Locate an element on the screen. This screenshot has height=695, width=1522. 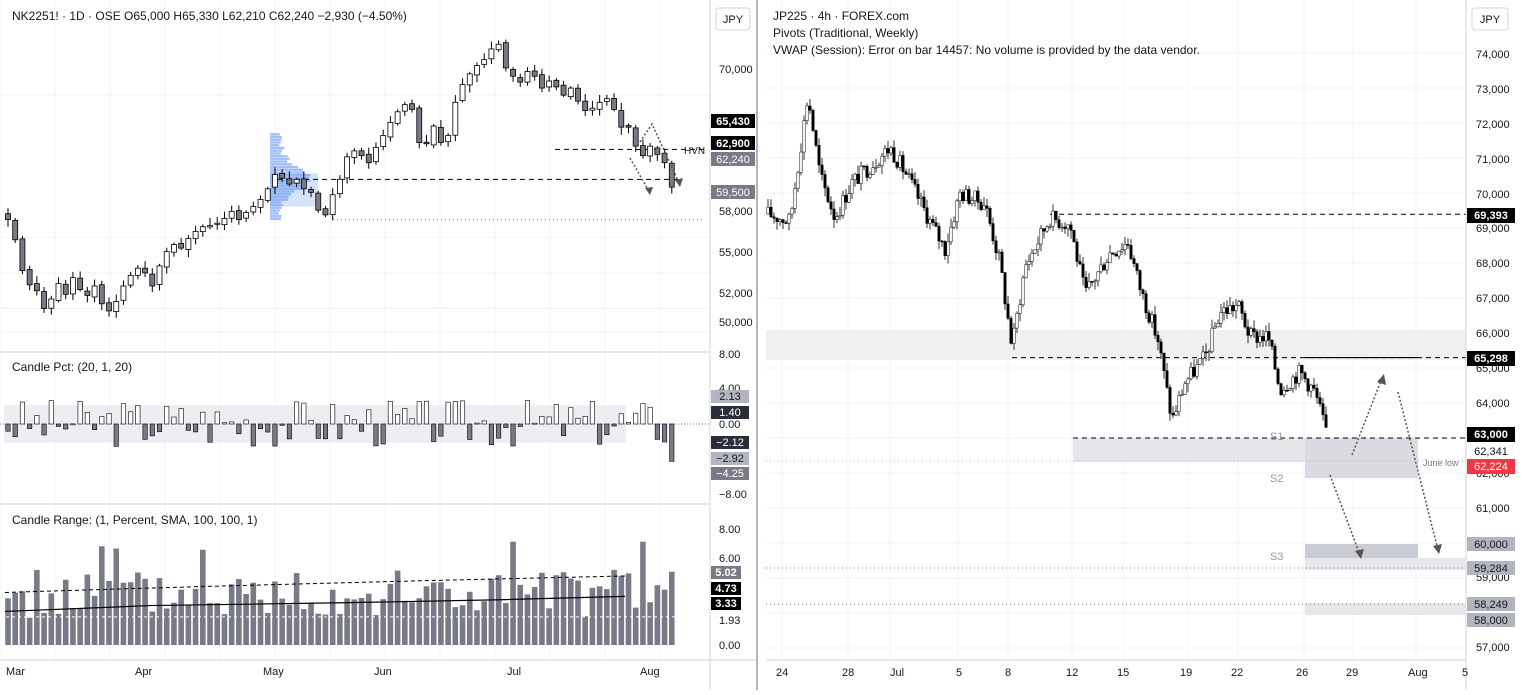
right-tag-text: 65,298 is located at coordinates (1491, 359).